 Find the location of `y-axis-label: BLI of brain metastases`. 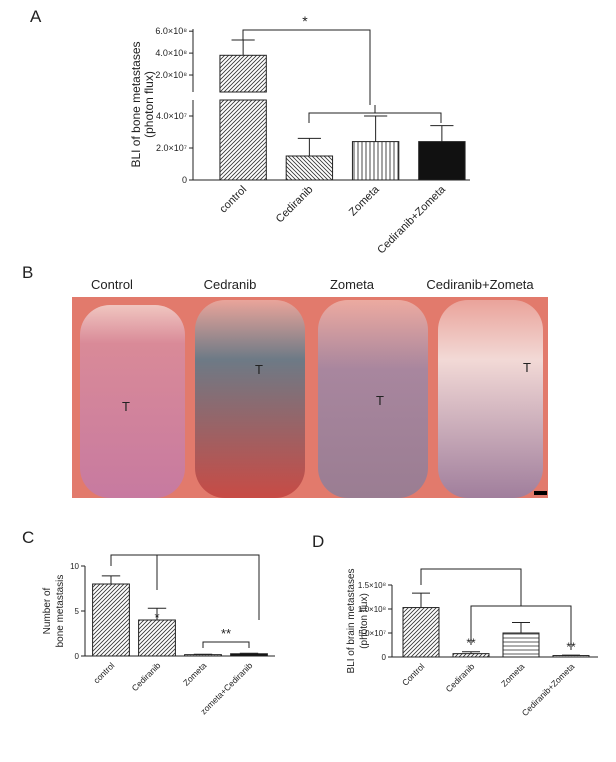

y-axis-label: BLI of brain metastases is located at coordinates (351, 620).